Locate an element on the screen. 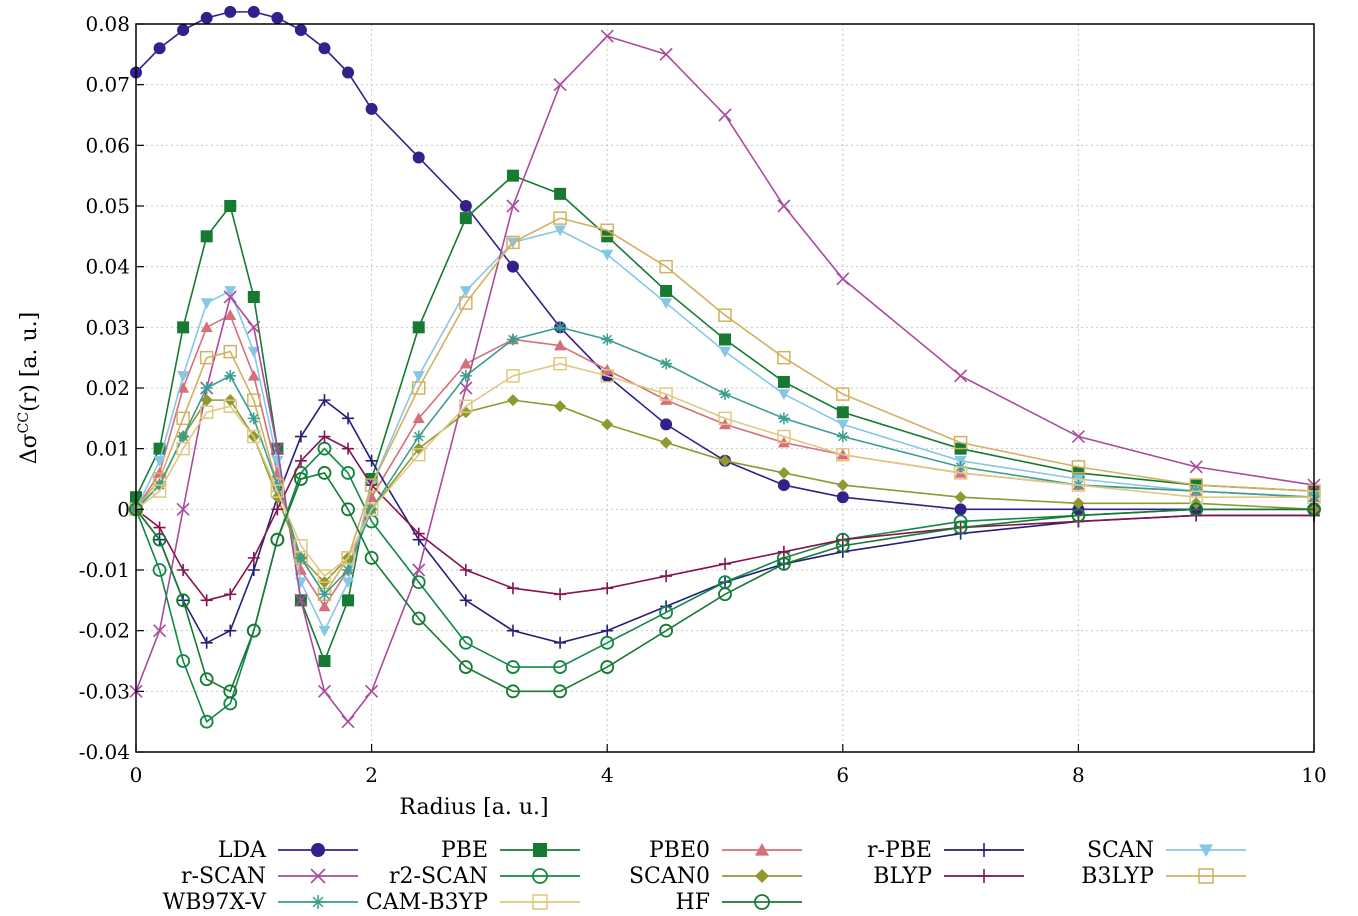  legend-item-hf: HF is located at coordinates (739, 902).